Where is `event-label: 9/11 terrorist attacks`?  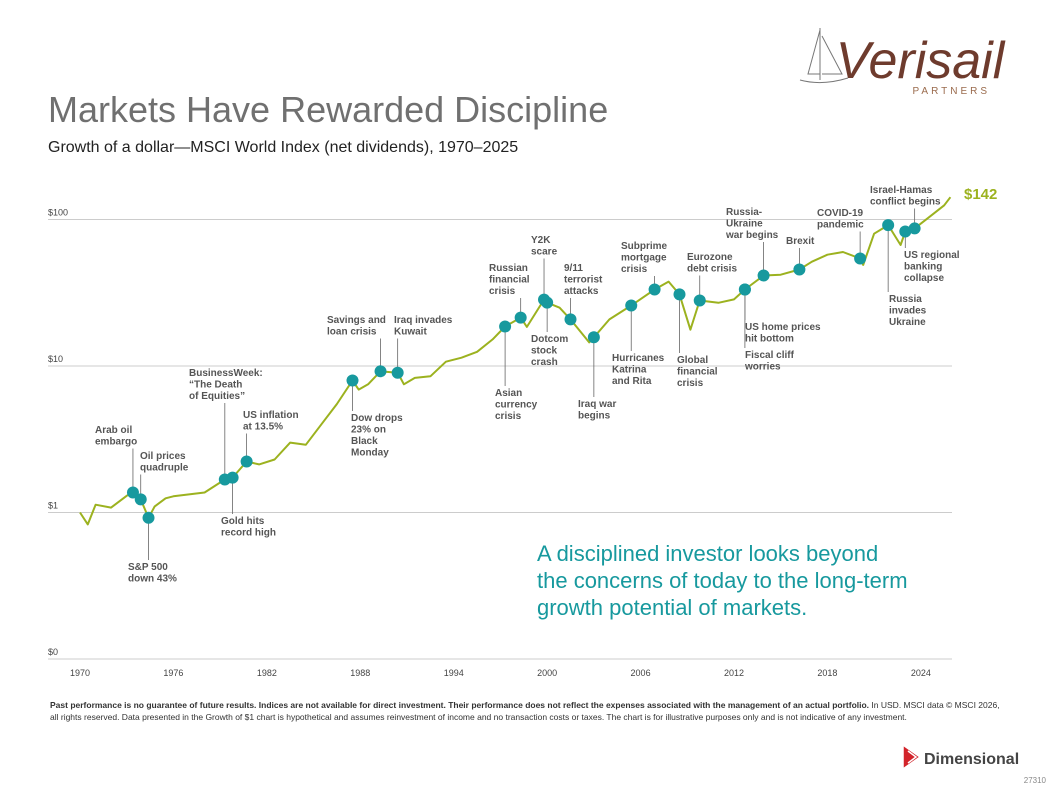
event-label: 9/11 terrorist attacks is located at coordinates (583, 280).